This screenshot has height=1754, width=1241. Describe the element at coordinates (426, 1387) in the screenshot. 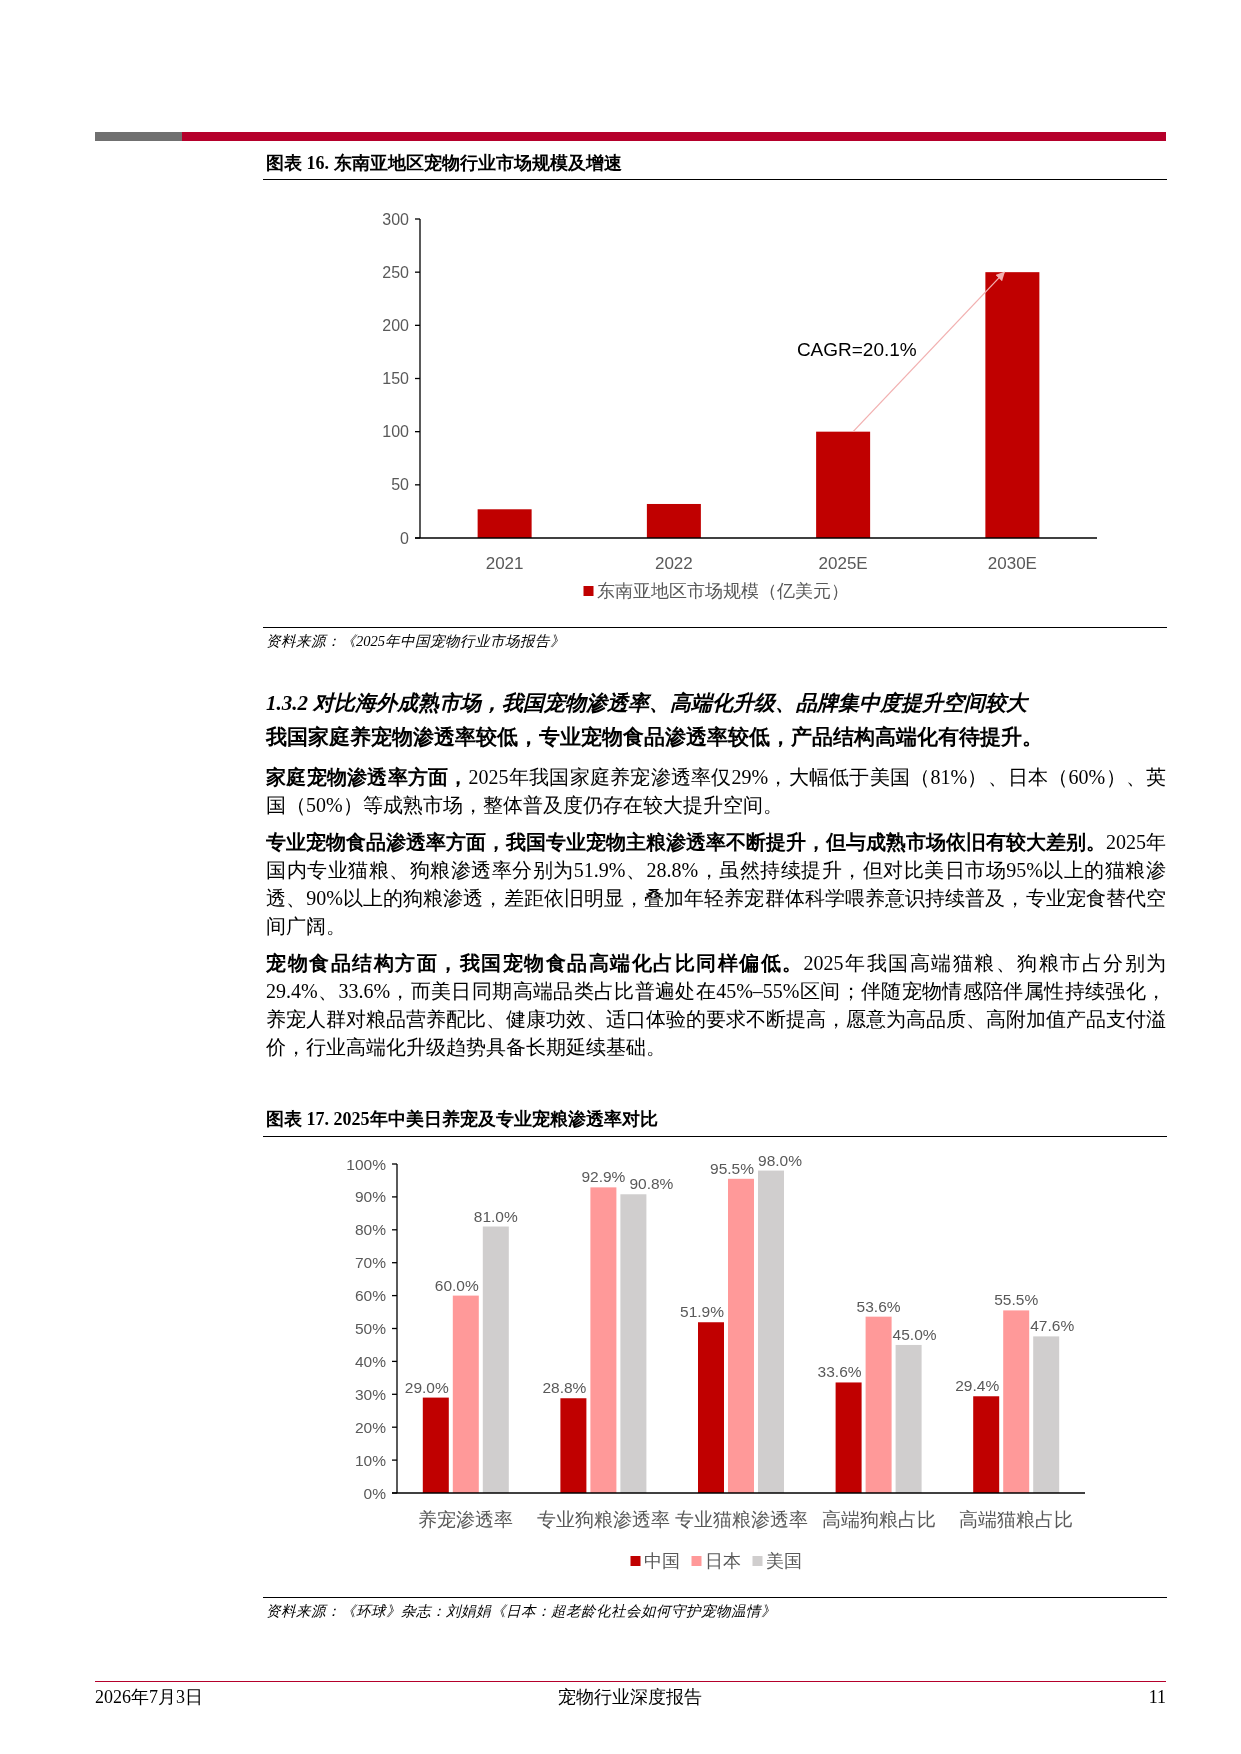

I see `data-label: 29.0%` at that location.